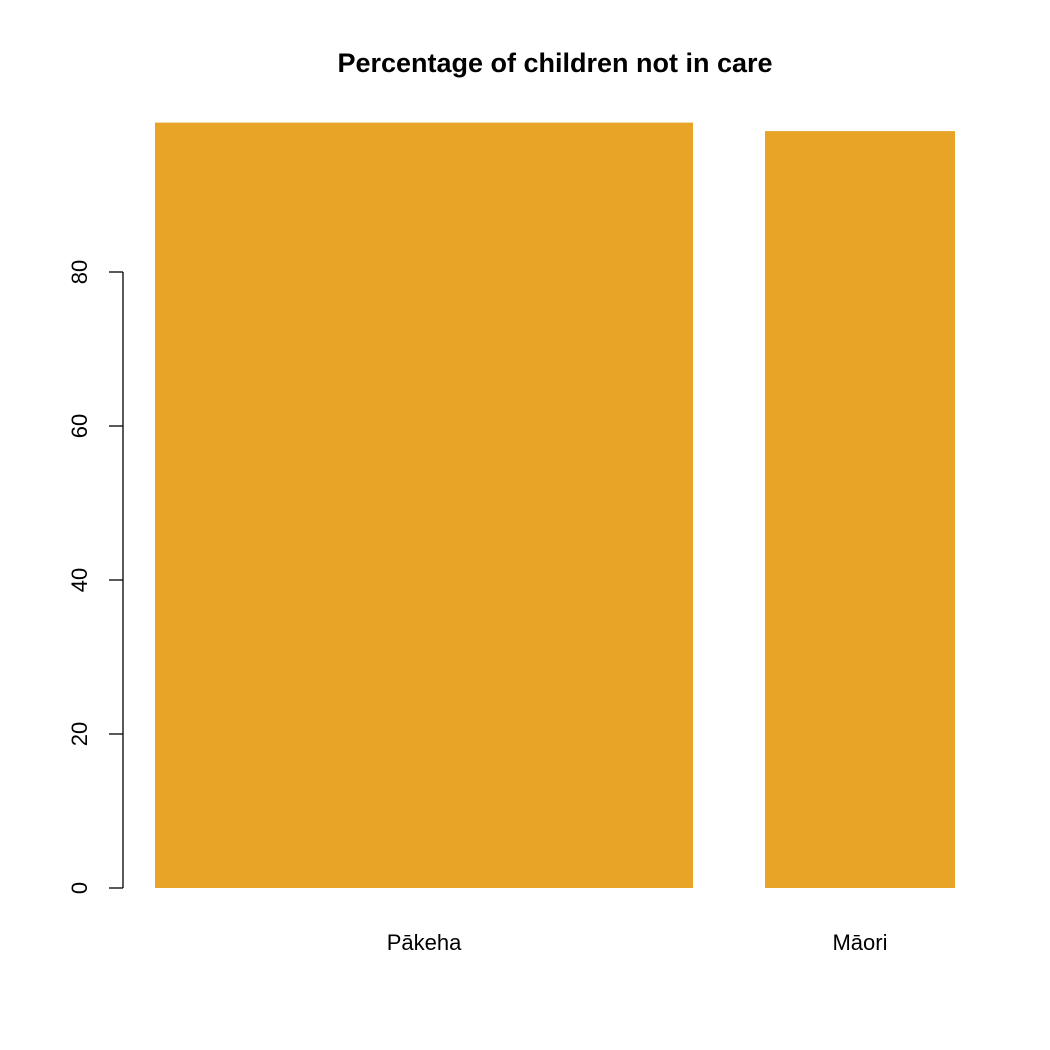 The image size is (1050, 1050). Describe the element at coordinates (79, 580) in the screenshot. I see `y-tick-label: 40` at that location.